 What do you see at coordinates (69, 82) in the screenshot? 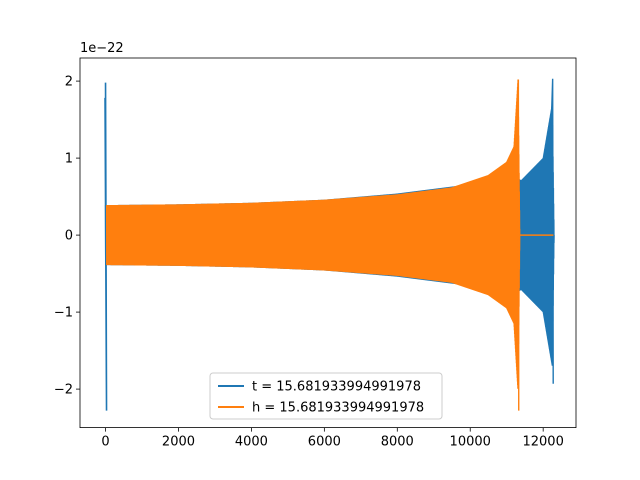
I see `y-tick-label: 2` at bounding box center [69, 82].